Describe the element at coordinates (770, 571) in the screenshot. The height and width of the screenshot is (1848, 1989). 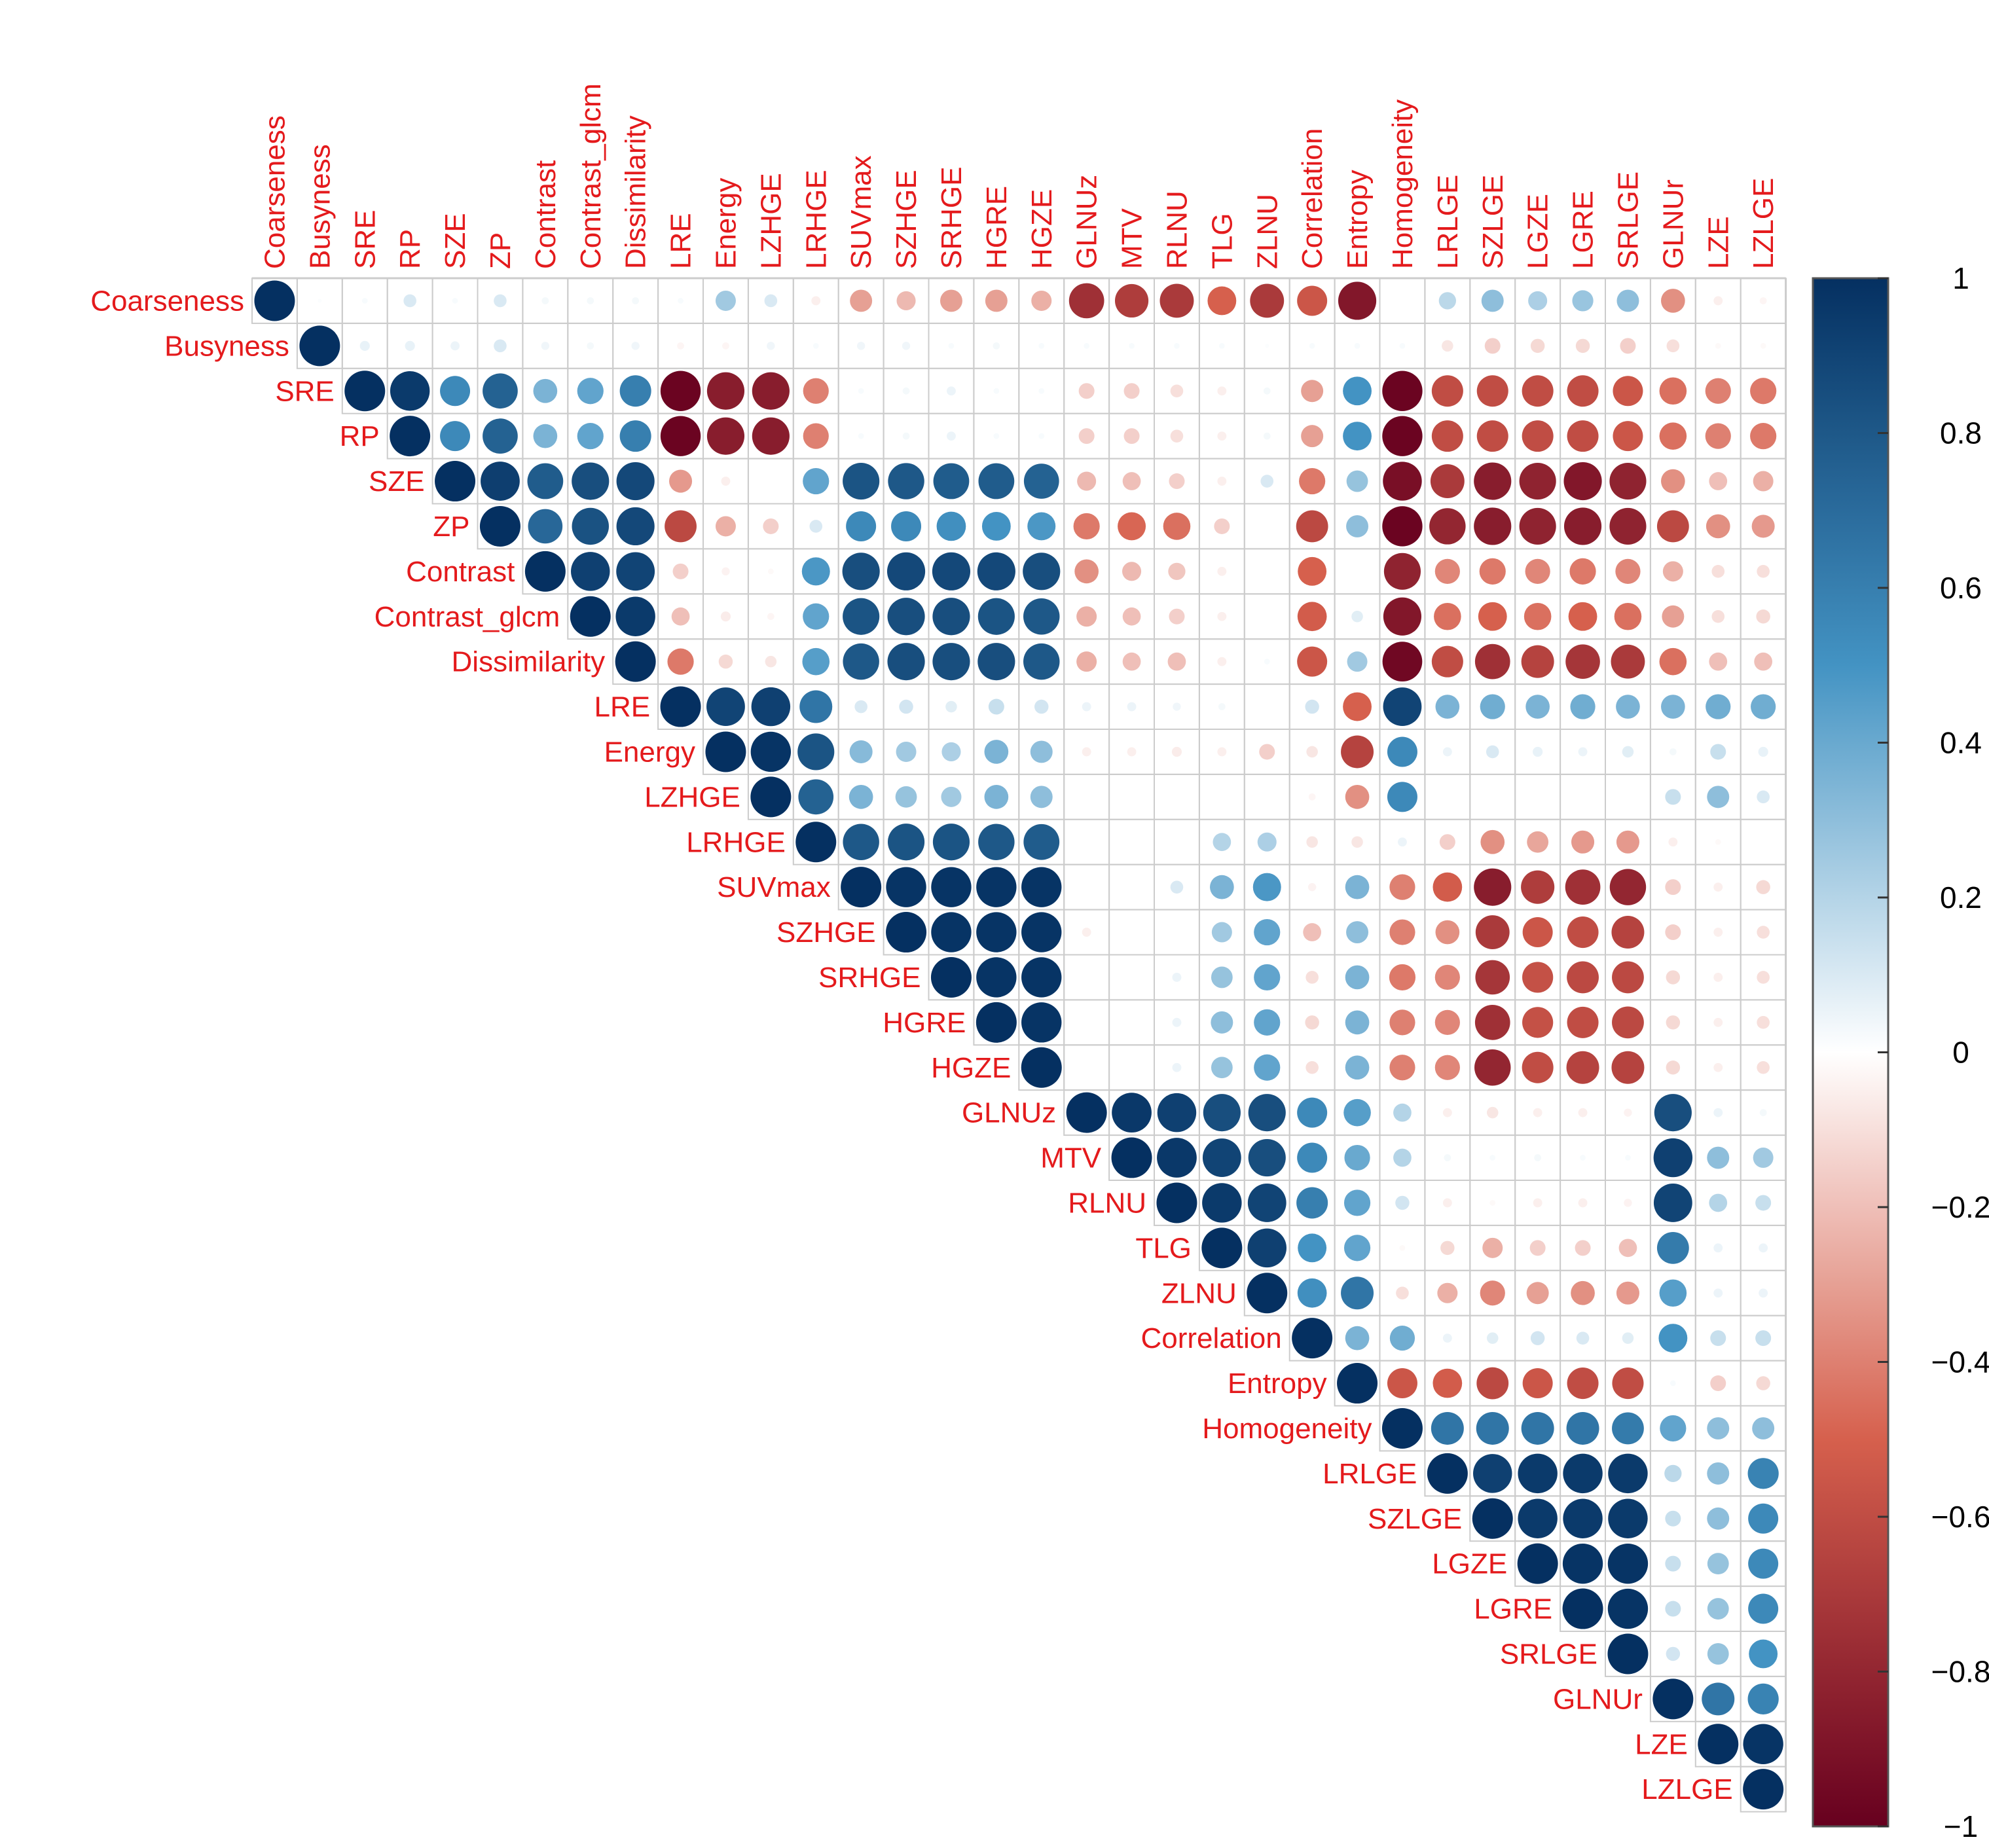
I see `corr-circle-Contrast-LZHGE` at that location.